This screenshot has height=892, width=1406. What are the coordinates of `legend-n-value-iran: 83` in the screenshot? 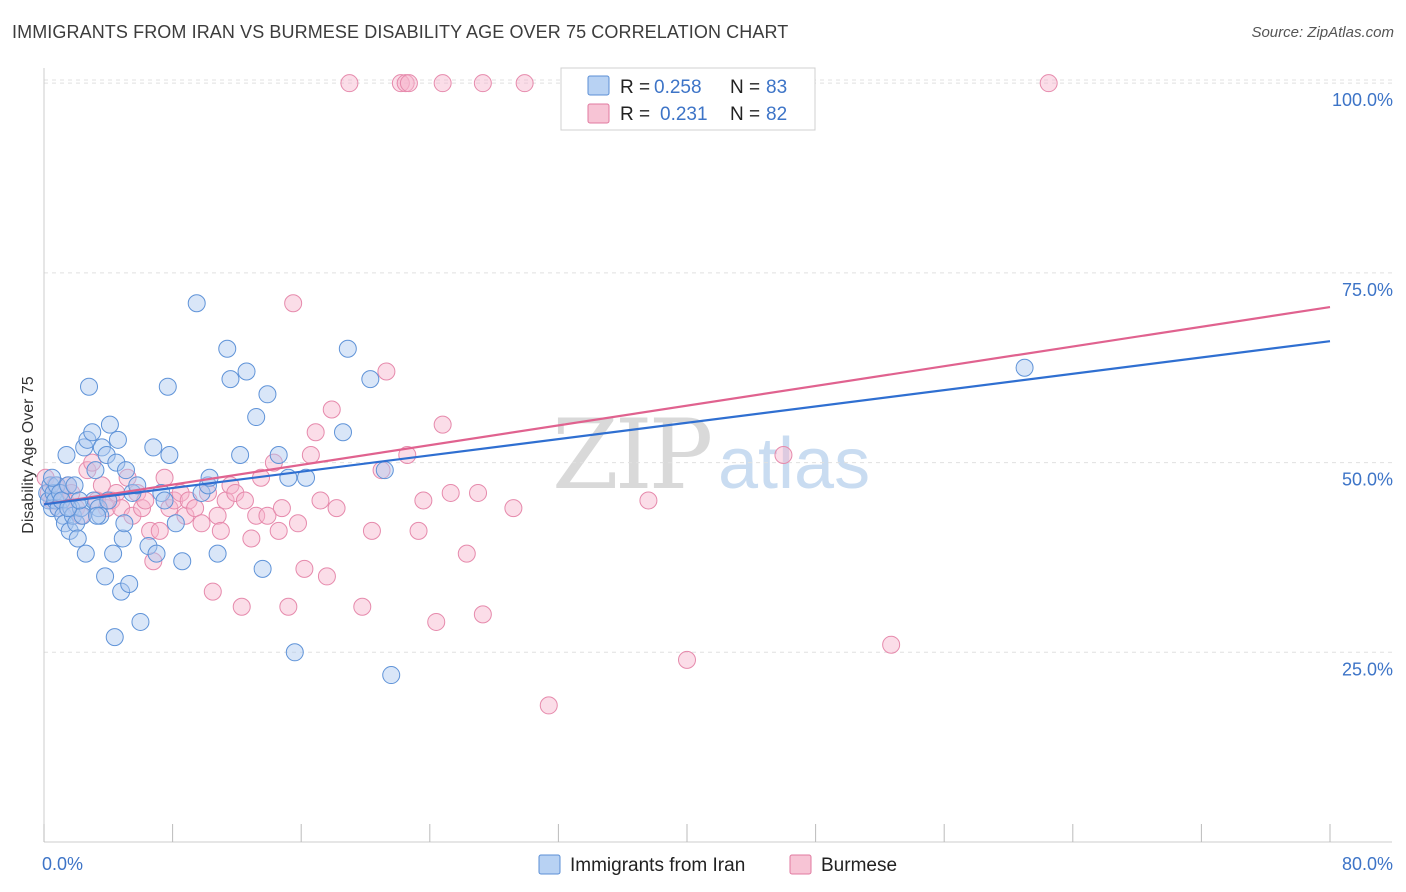 It's located at (776, 87).